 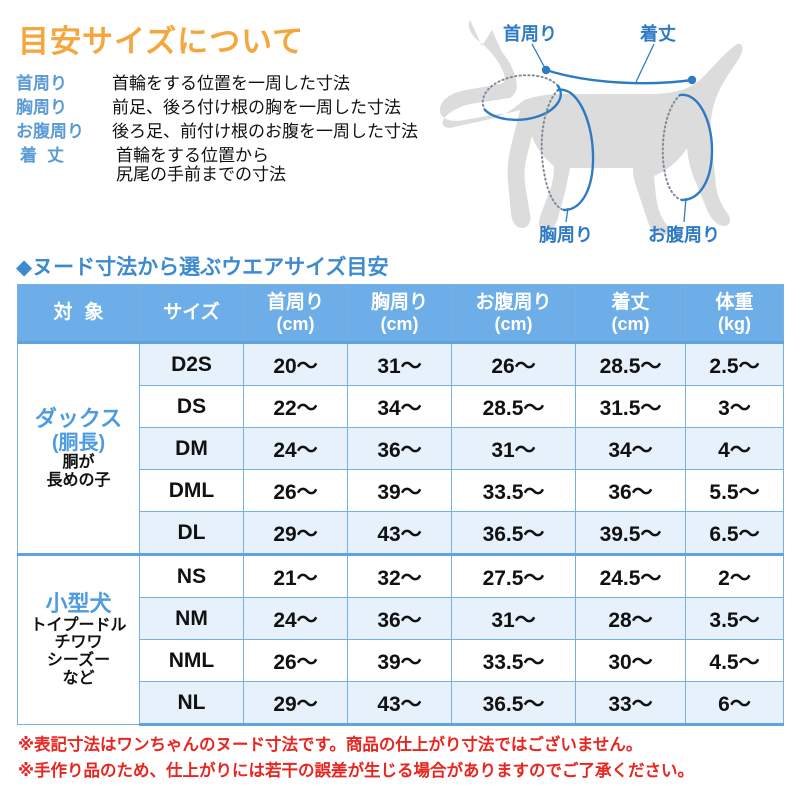 What do you see at coordinates (630, 533) in the screenshot?
I see `cell-length: 39.5～` at bounding box center [630, 533].